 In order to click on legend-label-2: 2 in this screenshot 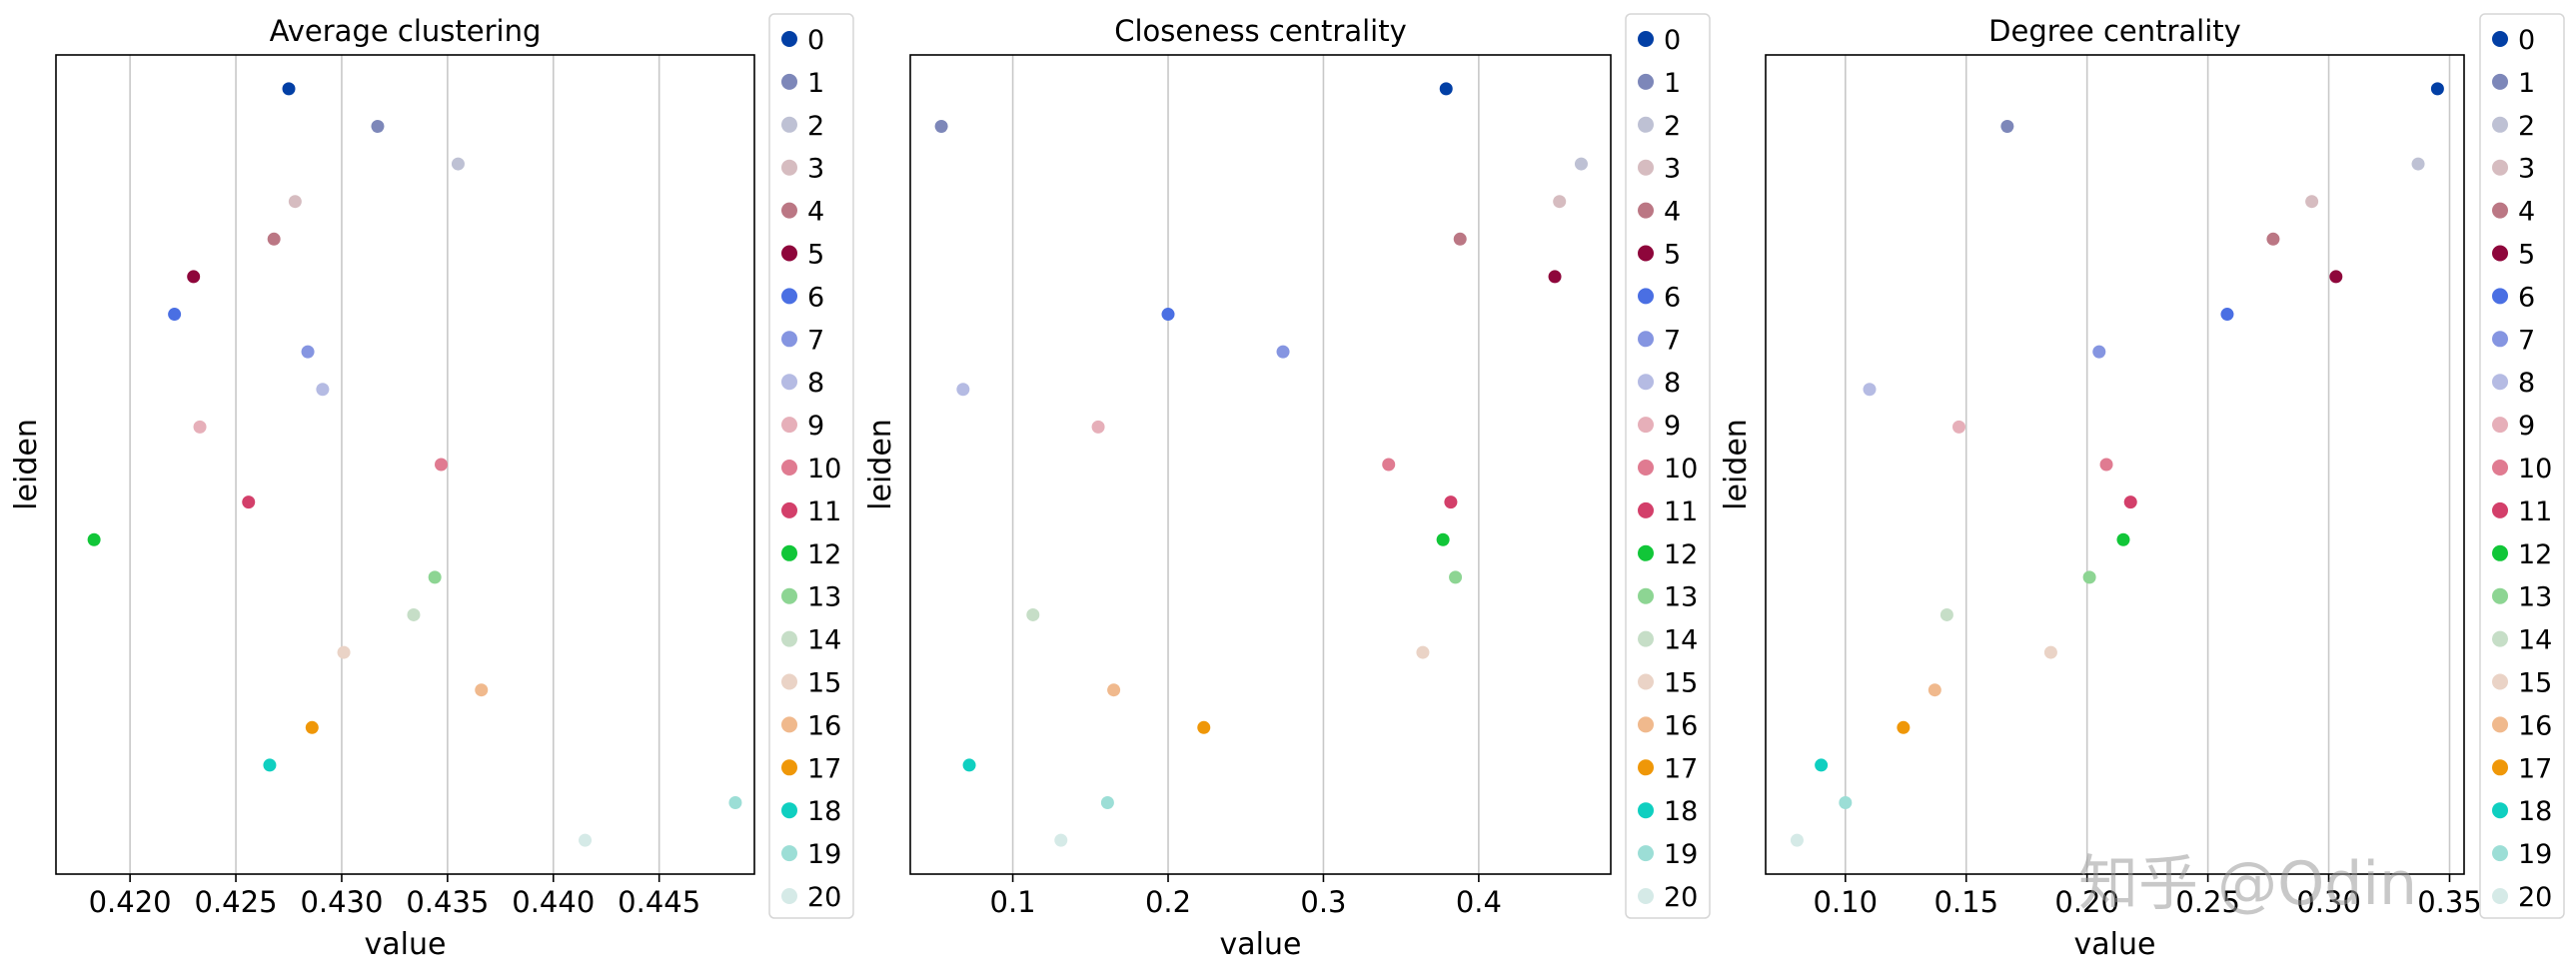, I will do `click(2526, 127)`.